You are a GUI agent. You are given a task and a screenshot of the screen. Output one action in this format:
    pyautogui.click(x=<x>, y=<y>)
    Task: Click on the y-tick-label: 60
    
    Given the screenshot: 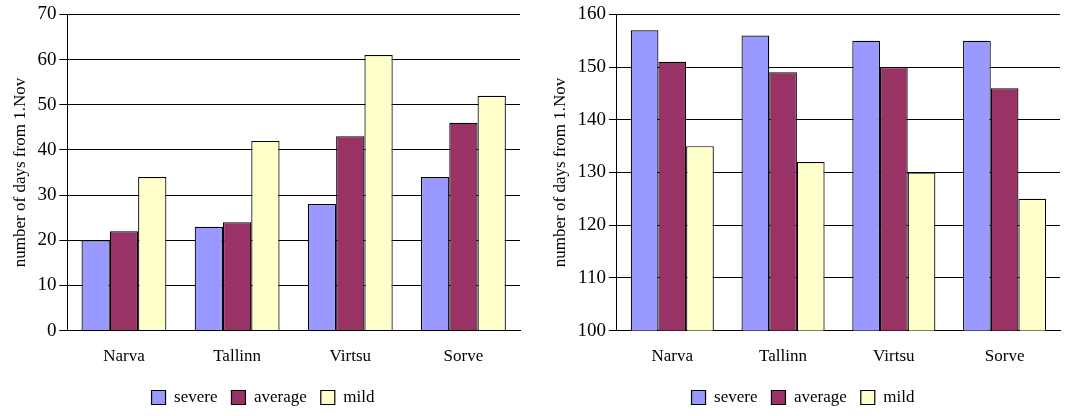 What is the action you would take?
    pyautogui.click(x=47, y=58)
    